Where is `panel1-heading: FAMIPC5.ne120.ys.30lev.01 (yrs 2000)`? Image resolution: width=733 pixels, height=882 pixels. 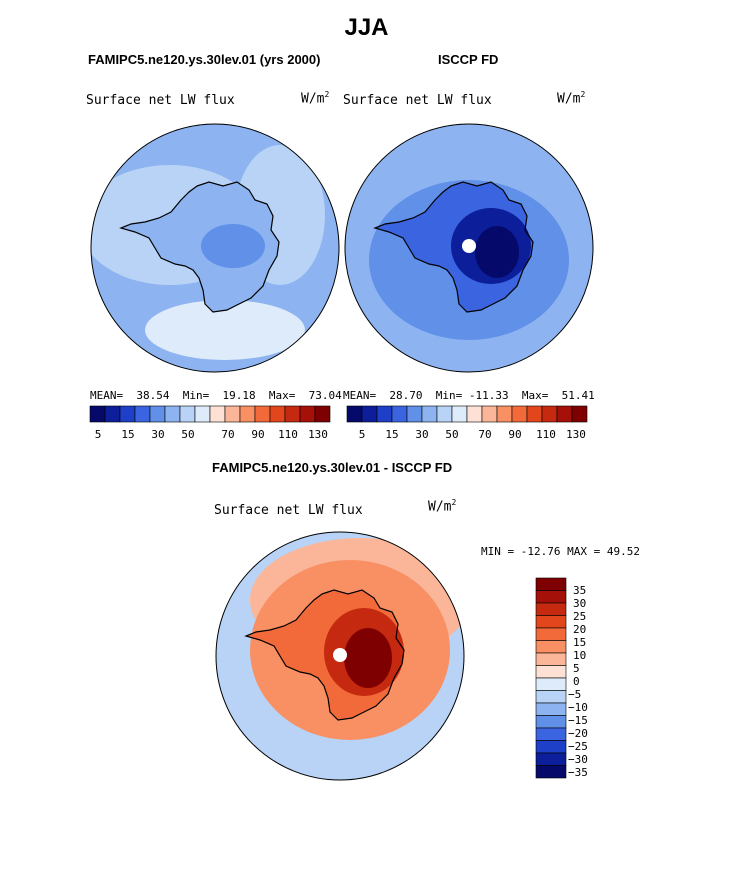
panel1-heading: FAMIPC5.ne120.ys.30lev.01 (yrs 2000) is located at coordinates (204, 59).